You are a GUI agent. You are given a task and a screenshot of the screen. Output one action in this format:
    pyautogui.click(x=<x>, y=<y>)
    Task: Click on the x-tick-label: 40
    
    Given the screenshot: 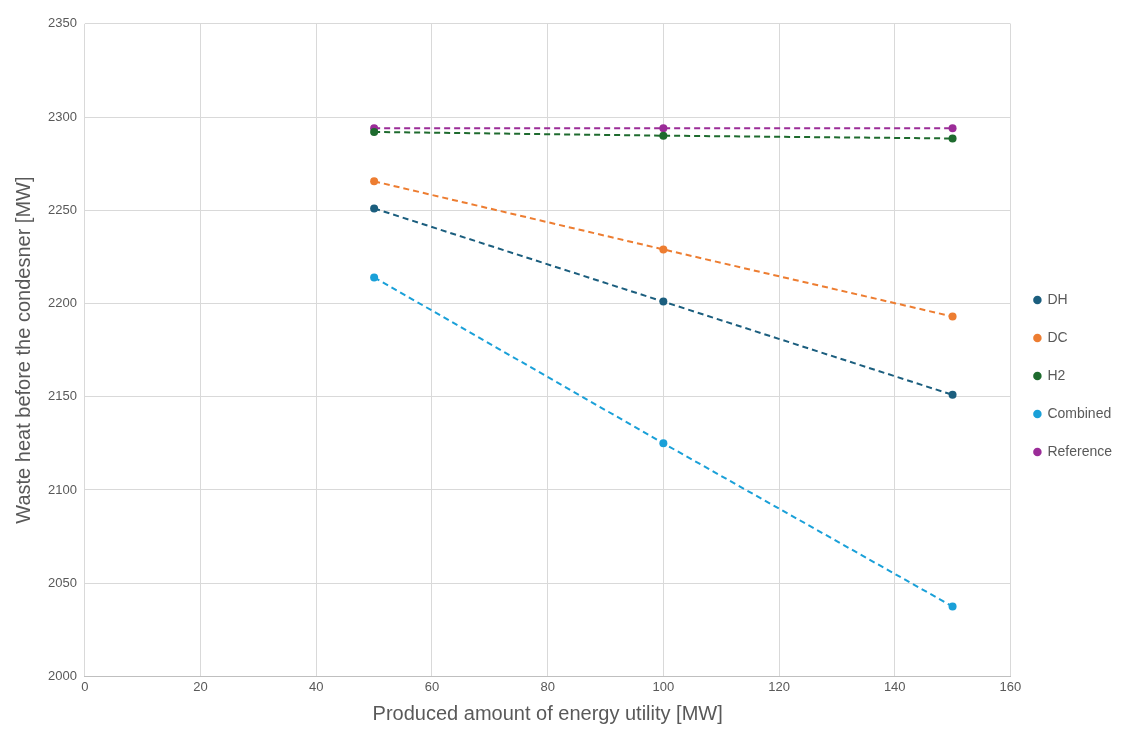 What is the action you would take?
    pyautogui.click(x=316, y=686)
    